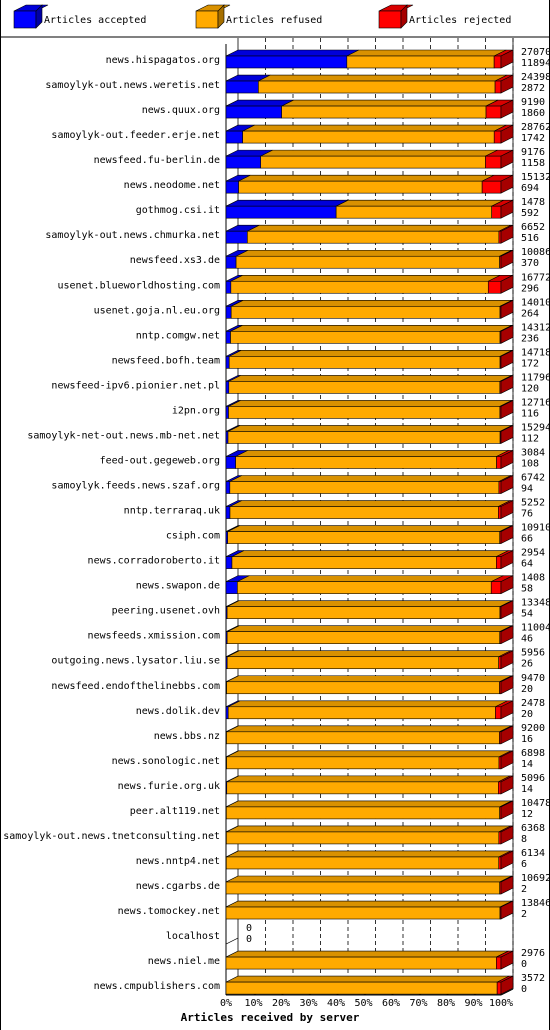  I want to click on row-12-server-label: newsfeed.bofh.team, so click(166, 360).